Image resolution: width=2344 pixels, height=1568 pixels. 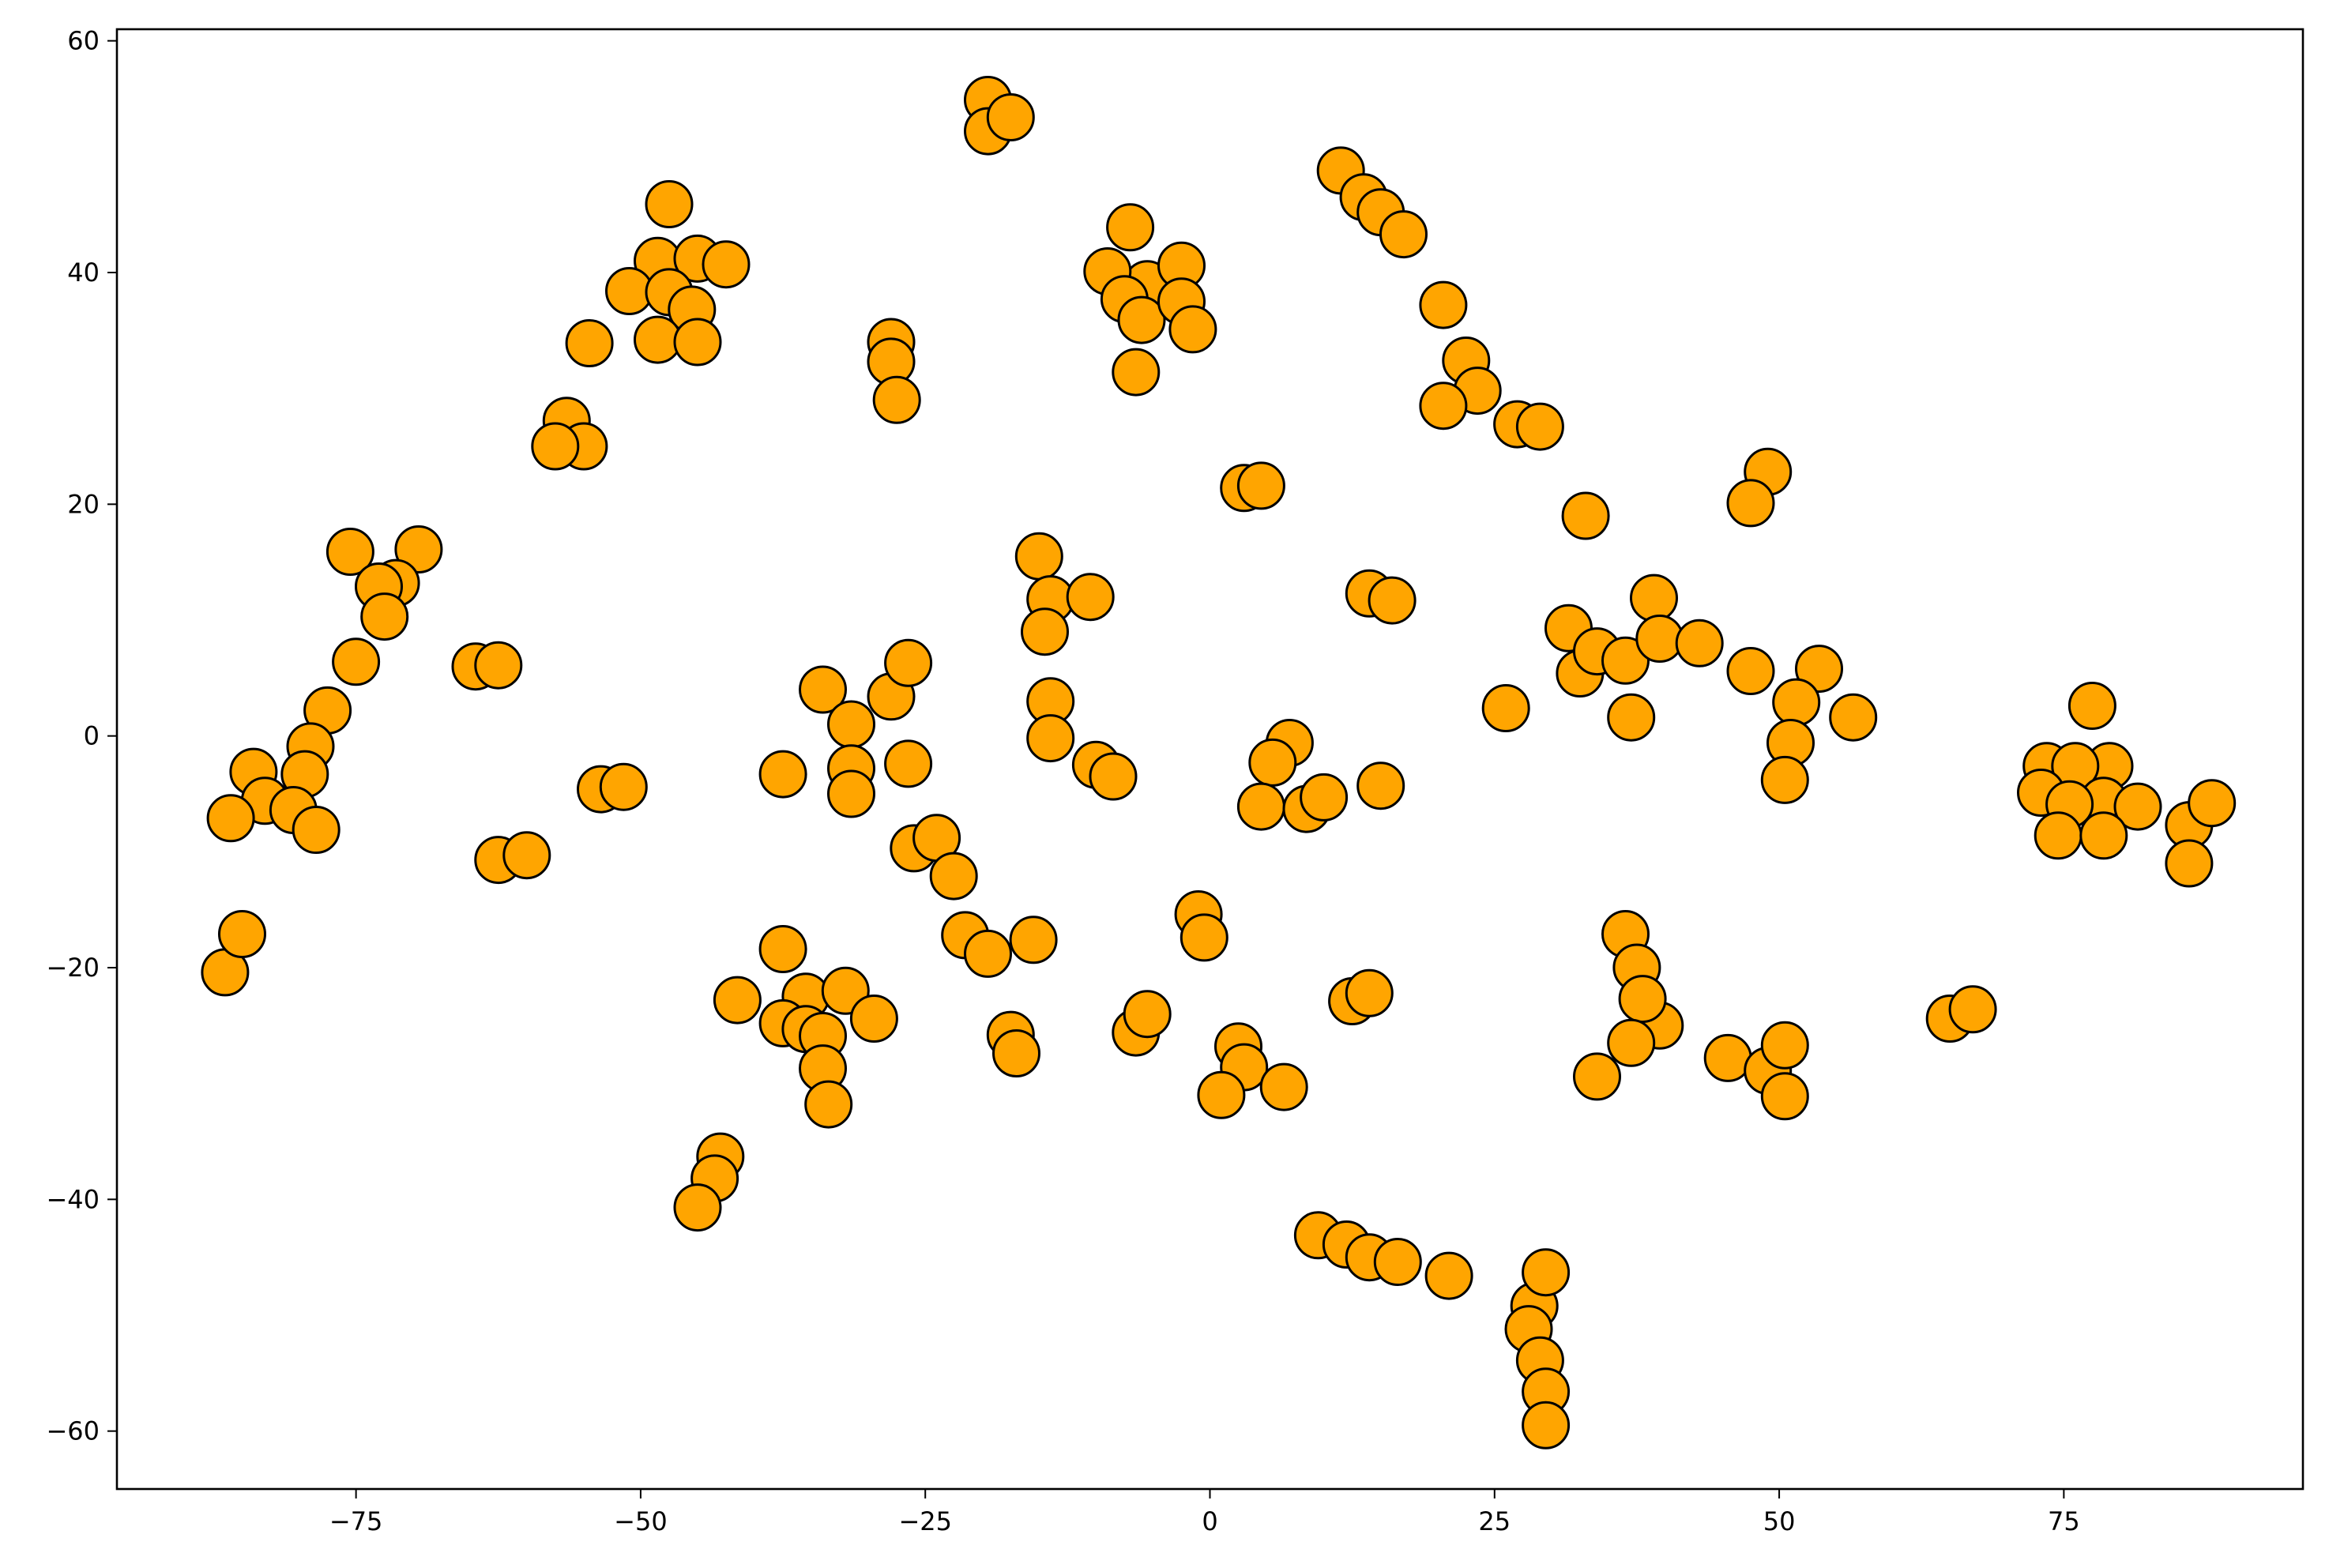 I want to click on x-tick-label: 50, so click(x=1779, y=1521).